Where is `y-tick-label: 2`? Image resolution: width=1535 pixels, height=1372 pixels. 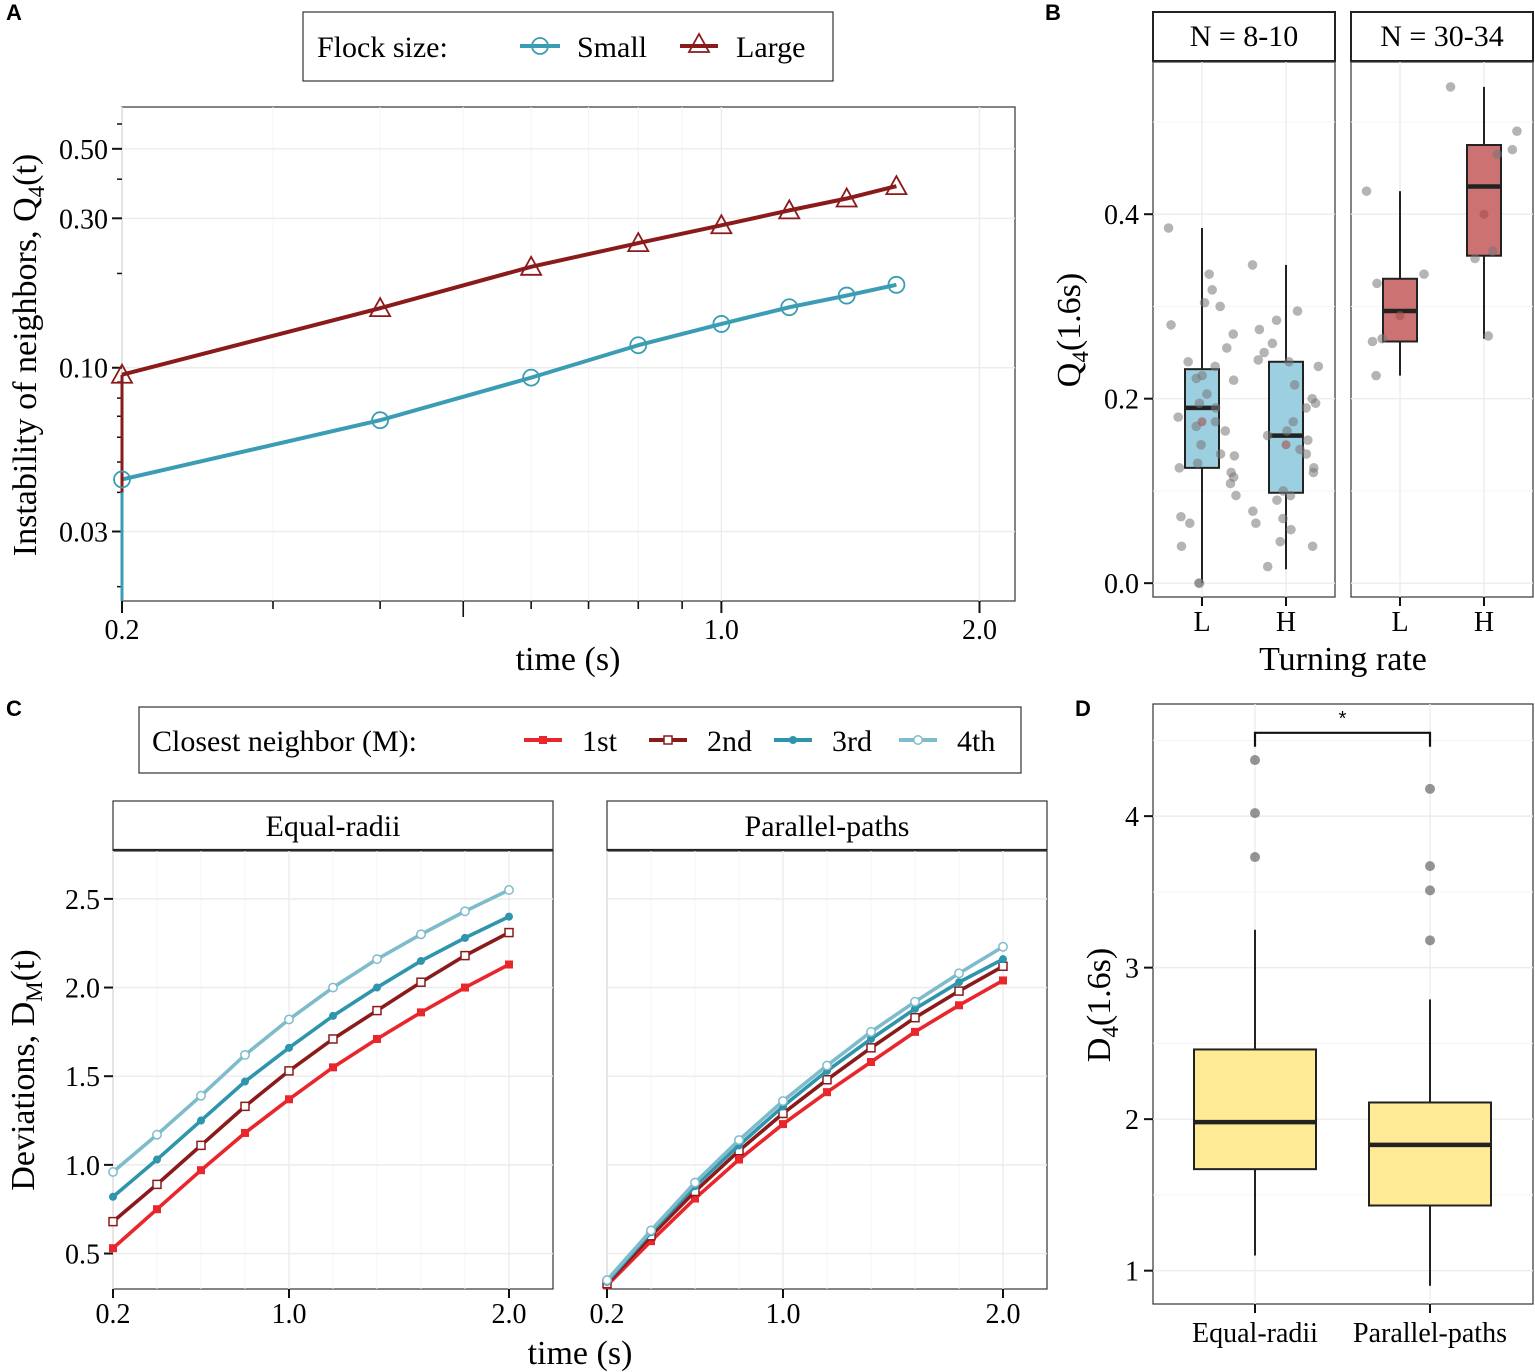 y-tick-label: 2 is located at coordinates (1132, 1120).